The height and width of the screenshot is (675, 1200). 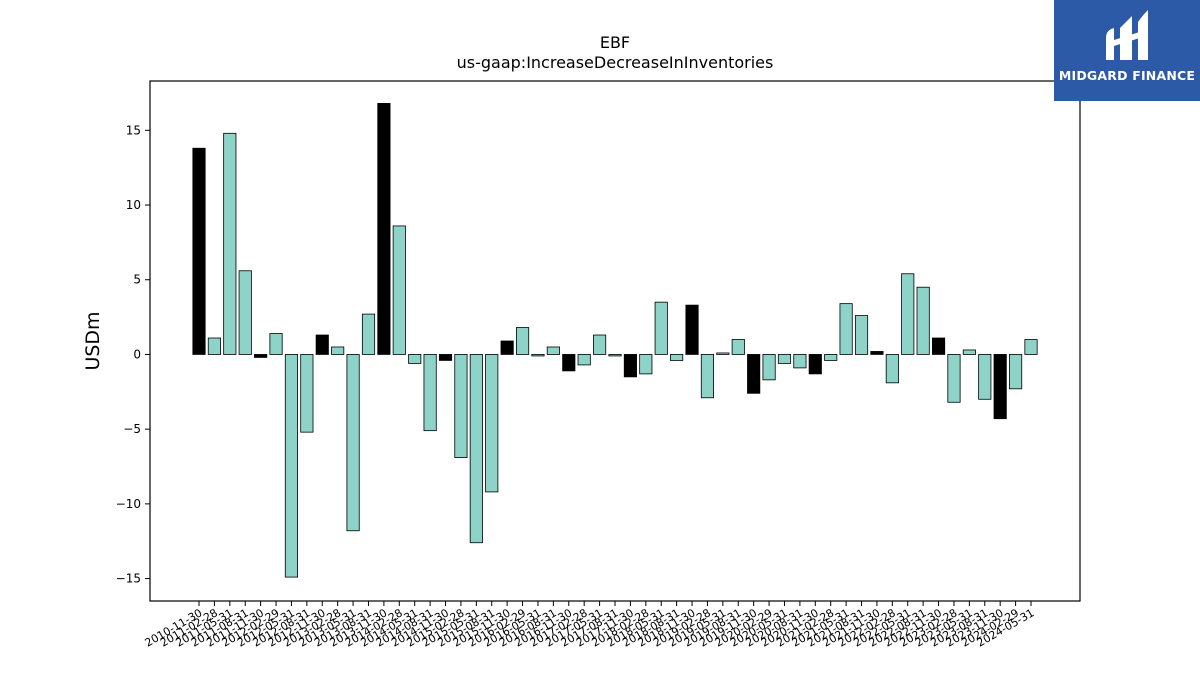 What do you see at coordinates (615, 42) in the screenshot?
I see `chart-title: EBF` at bounding box center [615, 42].